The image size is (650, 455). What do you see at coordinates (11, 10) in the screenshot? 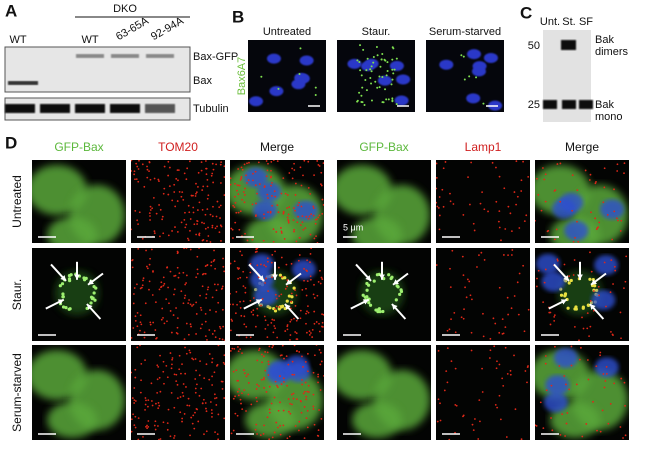
I see `panel-label: A` at bounding box center [11, 10].